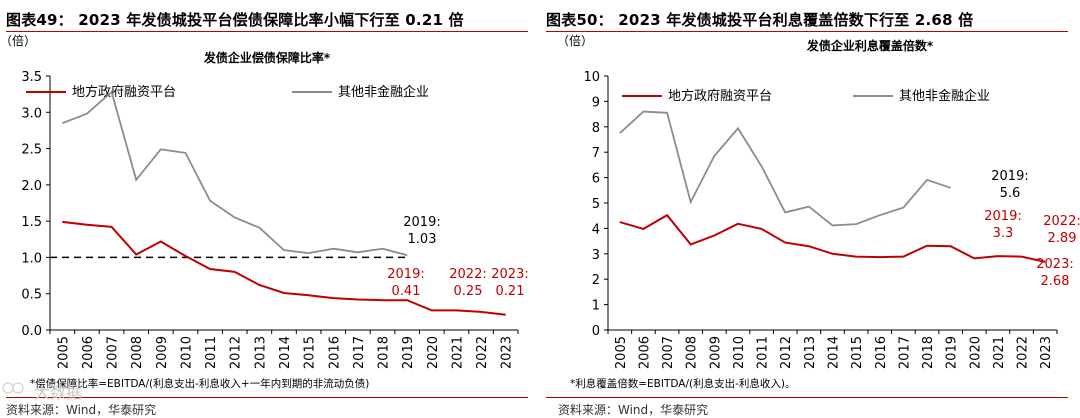  I want to click on y-tick-label: 1.0, so click(31, 258).